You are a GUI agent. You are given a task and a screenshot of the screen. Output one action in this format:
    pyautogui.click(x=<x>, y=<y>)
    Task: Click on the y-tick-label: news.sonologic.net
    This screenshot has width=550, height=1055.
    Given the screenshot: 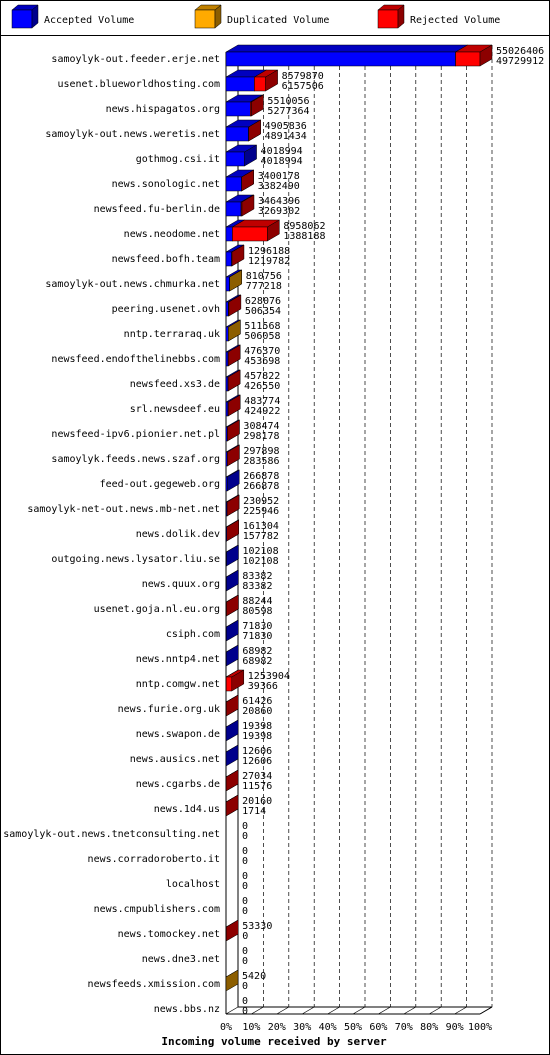 What is the action you would take?
    pyautogui.click(x=166, y=184)
    